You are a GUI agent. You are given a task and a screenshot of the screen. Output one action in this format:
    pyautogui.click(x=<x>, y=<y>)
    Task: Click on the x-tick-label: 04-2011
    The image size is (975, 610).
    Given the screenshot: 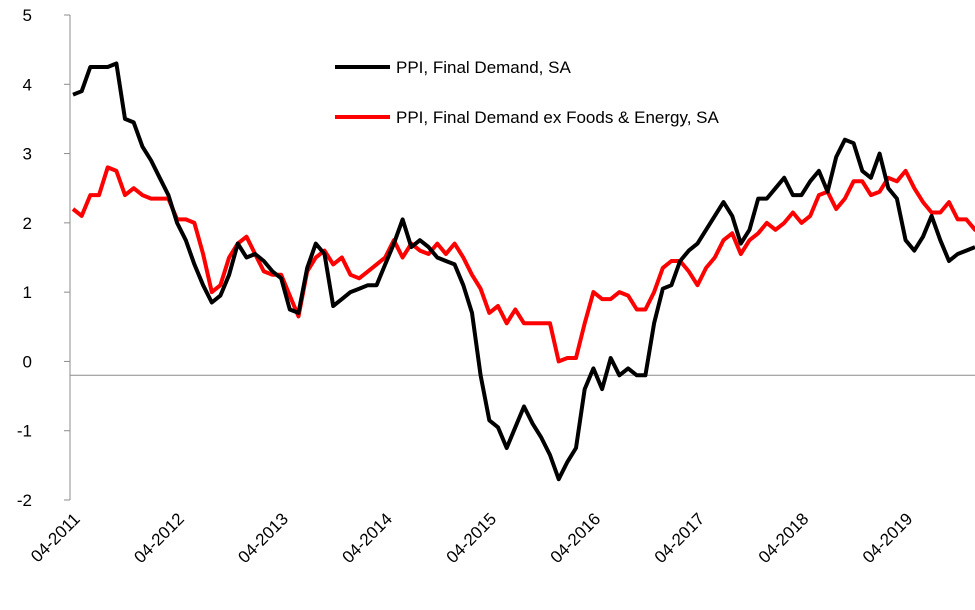 What is the action you would take?
    pyautogui.click(x=55, y=537)
    